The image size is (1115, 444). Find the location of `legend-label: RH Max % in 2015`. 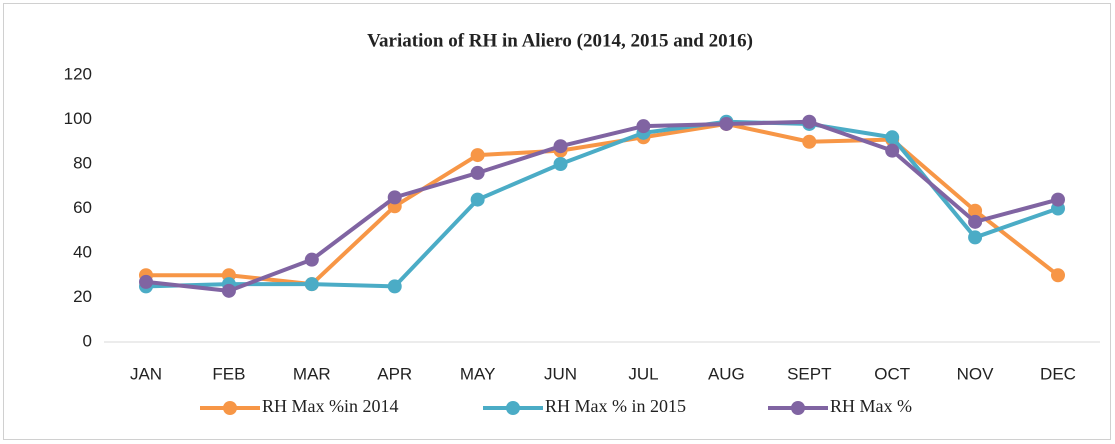

legend-label: RH Max % in 2015 is located at coordinates (615, 406).